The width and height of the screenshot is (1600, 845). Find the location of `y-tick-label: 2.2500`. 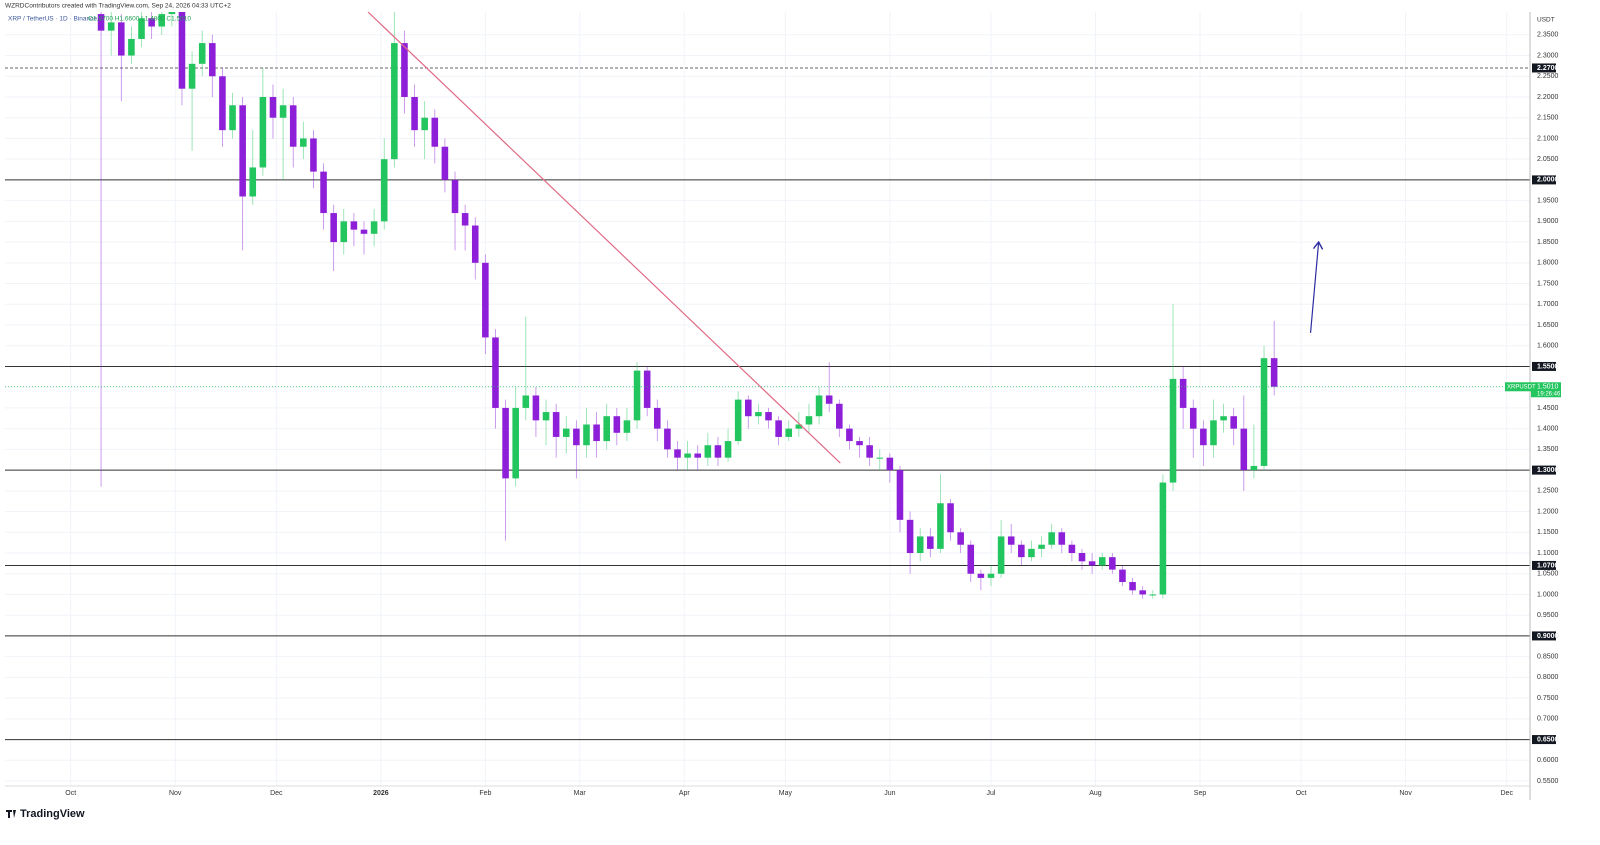

y-tick-label: 2.2500 is located at coordinates (1548, 76).